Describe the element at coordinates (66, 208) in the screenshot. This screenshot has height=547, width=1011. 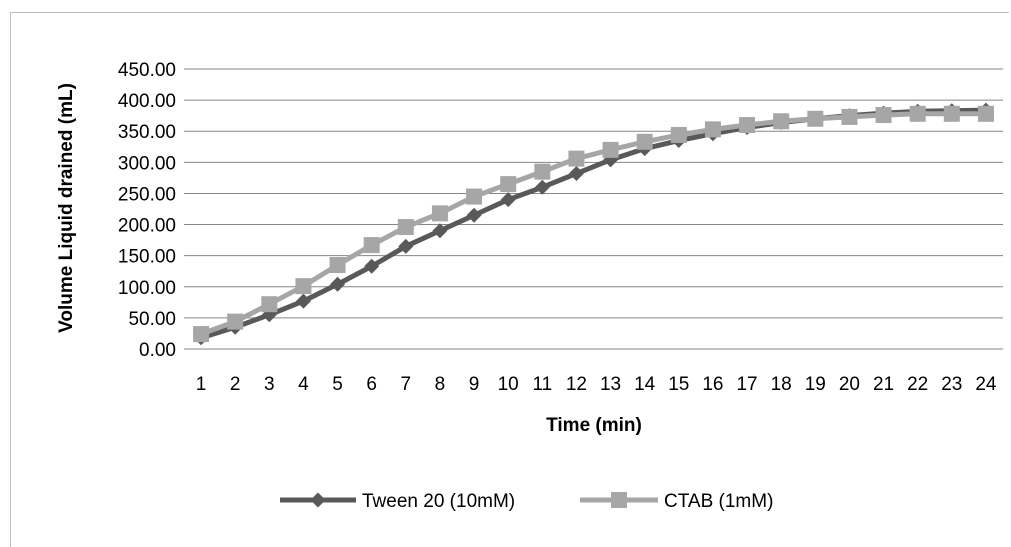
I see `y-axis-title: Volume Liquid drained (mL)` at that location.